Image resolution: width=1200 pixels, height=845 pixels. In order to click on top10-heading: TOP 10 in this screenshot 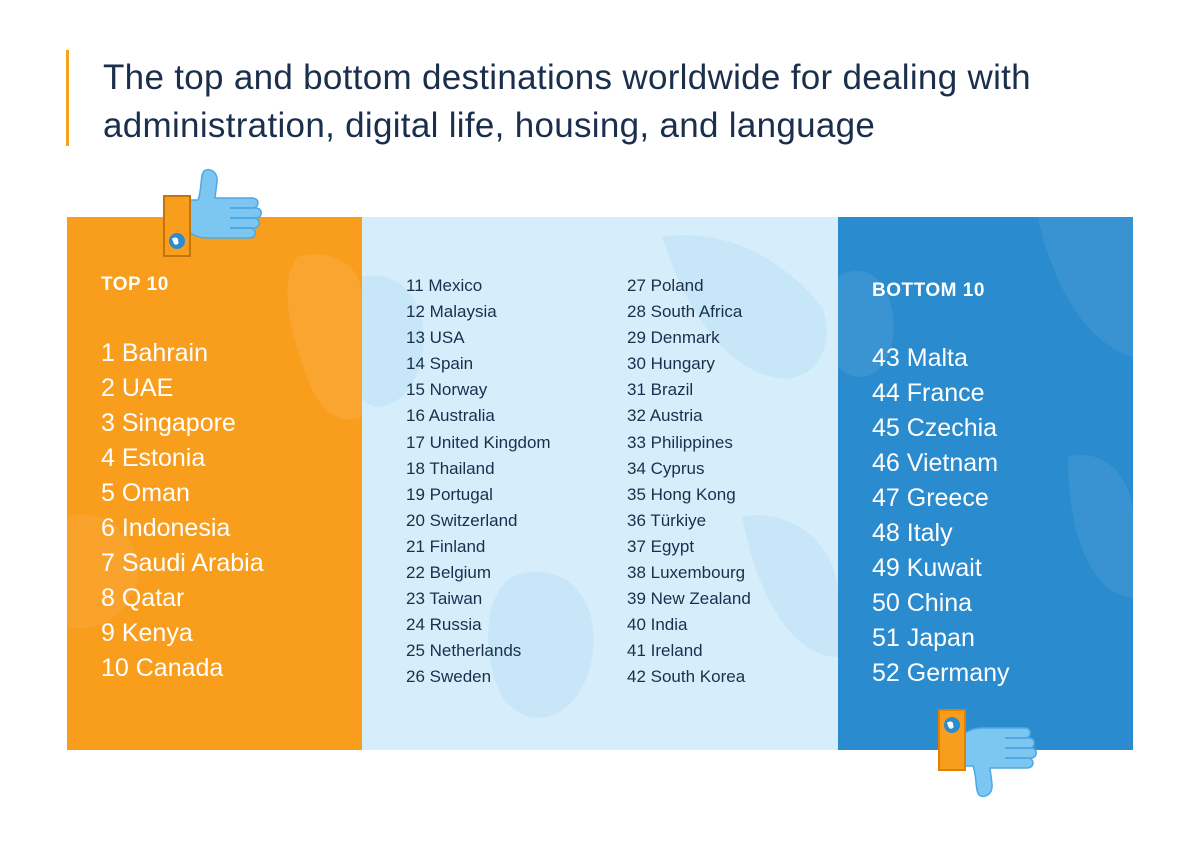, I will do `click(135, 284)`.